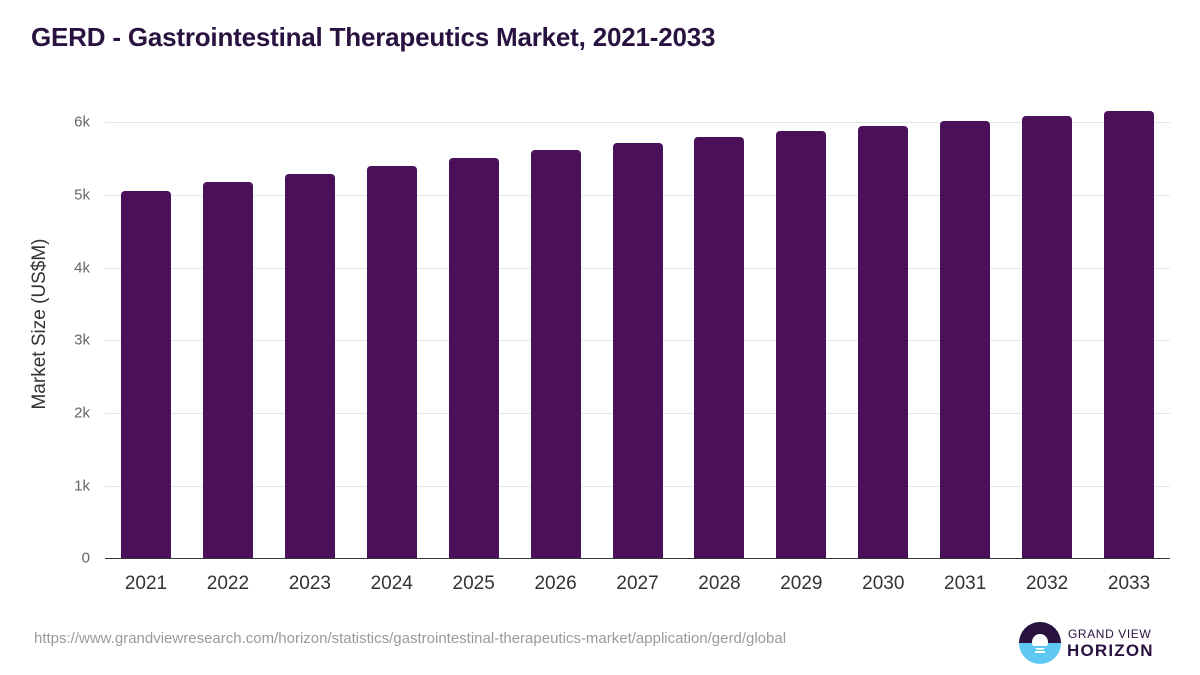 The height and width of the screenshot is (675, 1200). I want to click on logo-text-line2: HORIZON, so click(1110, 650).